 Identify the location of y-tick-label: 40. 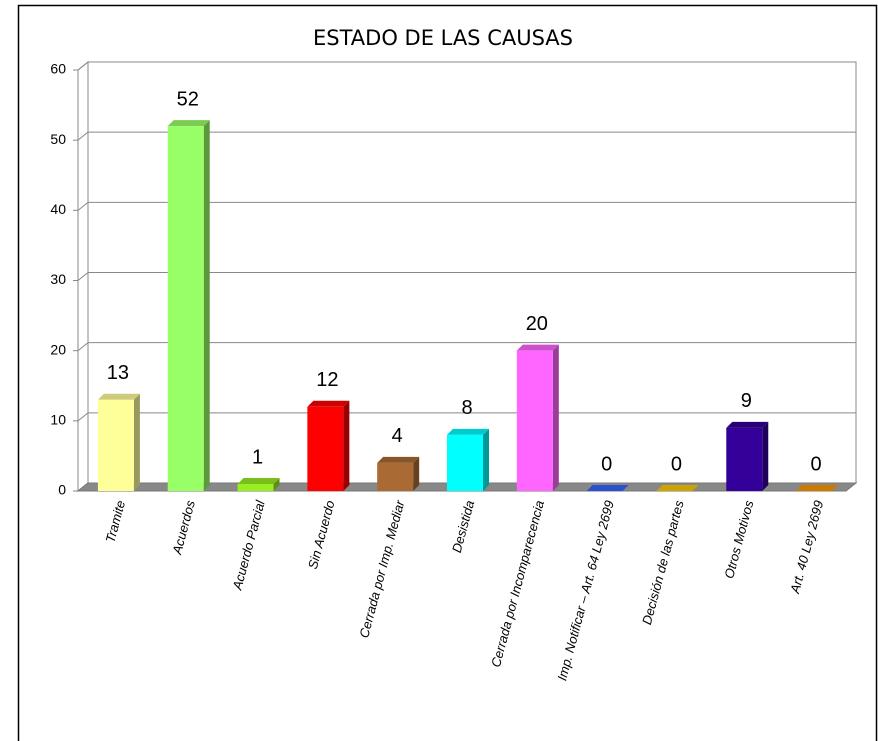
(58, 209).